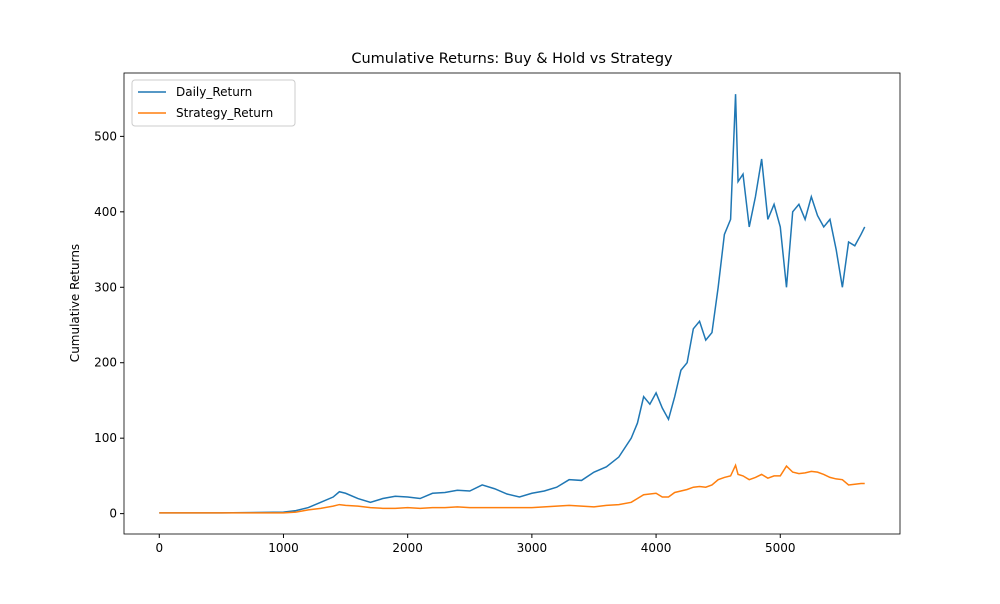 The image size is (1000, 604). What do you see at coordinates (105, 136) in the screenshot?
I see `y-tick-label: 500` at bounding box center [105, 136].